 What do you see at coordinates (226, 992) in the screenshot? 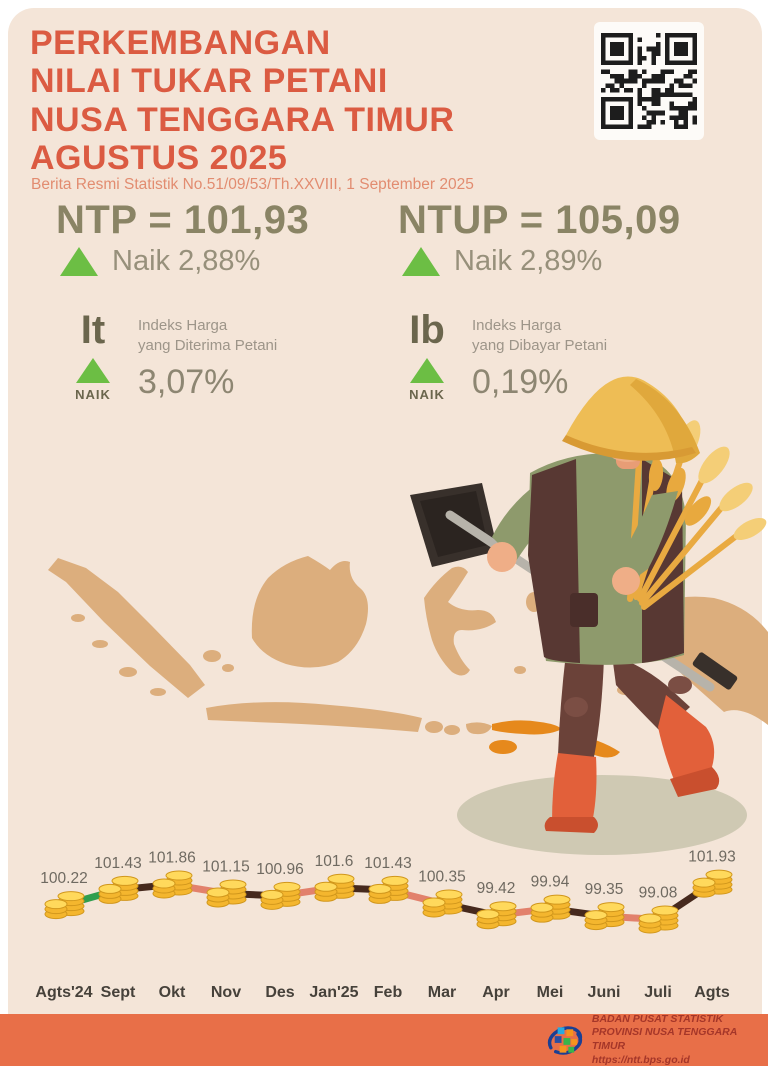
I see `month-label: Nov` at bounding box center [226, 992].